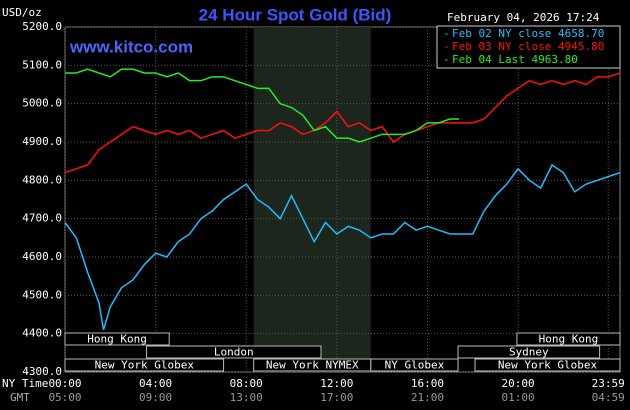 Image resolution: width=630 pixels, height=410 pixels. Describe the element at coordinates (42, 333) in the screenshot. I see `y-tick-label: 4400.0` at that location.